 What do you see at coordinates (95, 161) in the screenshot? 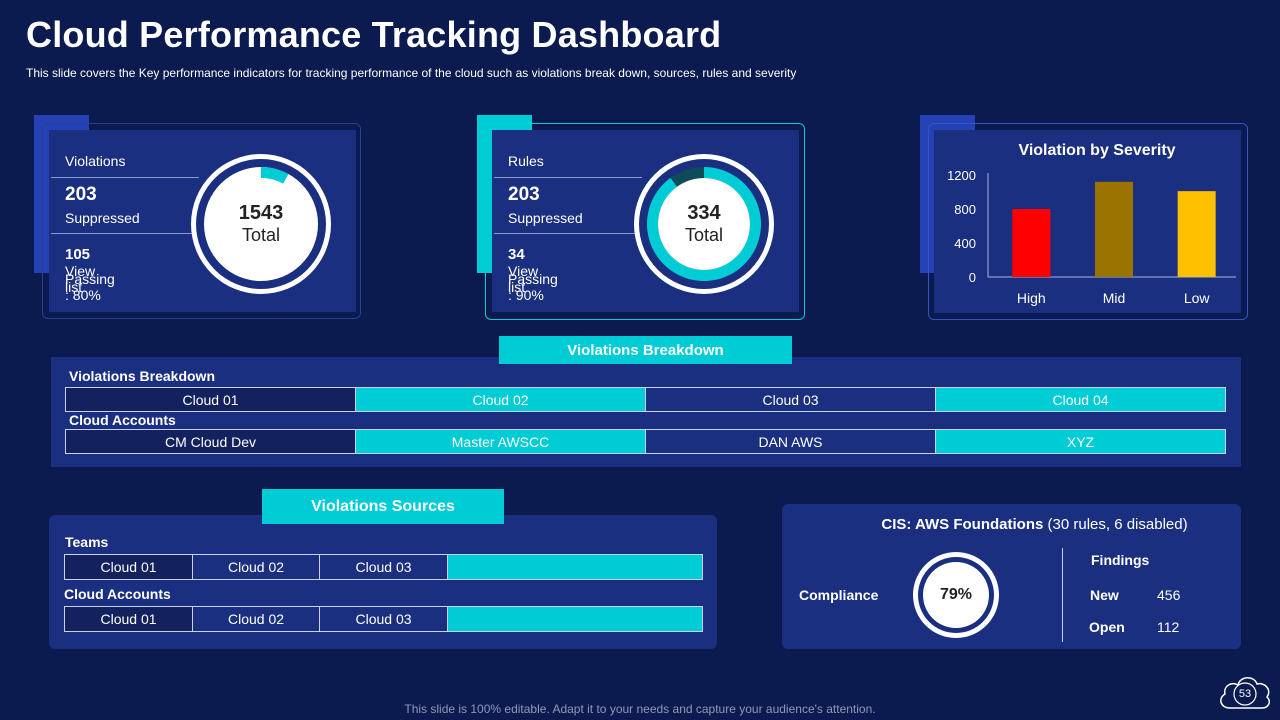
I see `violations-label: Violations` at bounding box center [95, 161].